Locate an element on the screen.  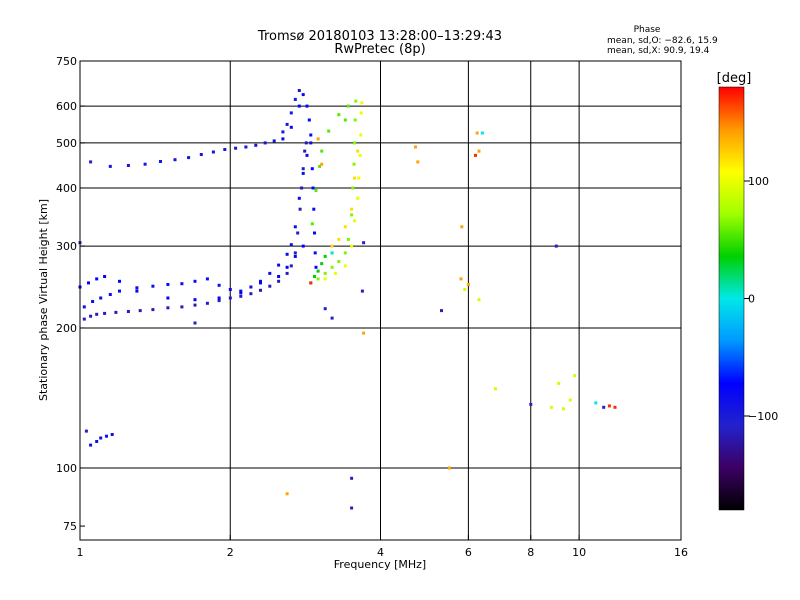
x-tick-label: 2 is located at coordinates (230, 552).